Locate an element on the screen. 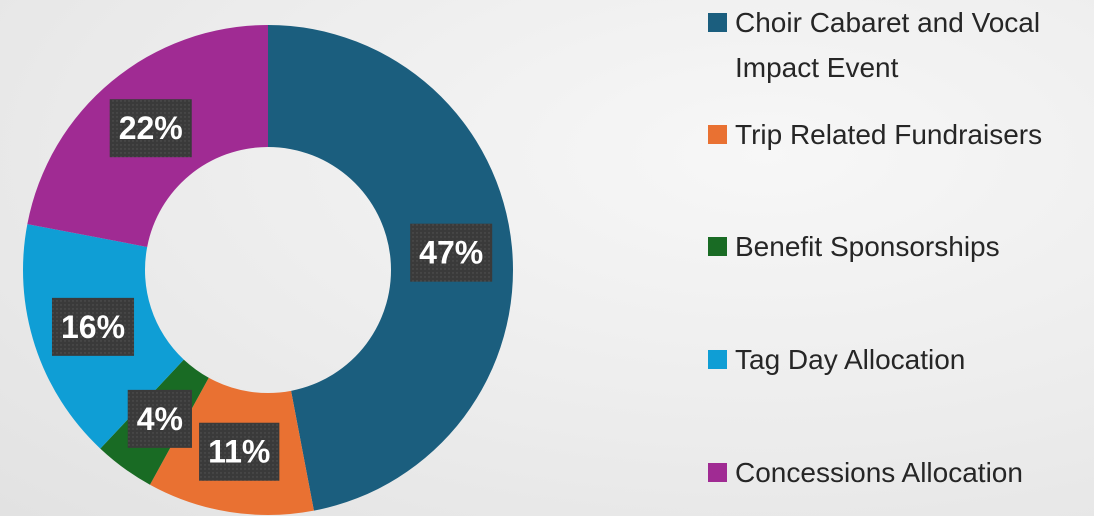  data-label: 16% is located at coordinates (93, 326).